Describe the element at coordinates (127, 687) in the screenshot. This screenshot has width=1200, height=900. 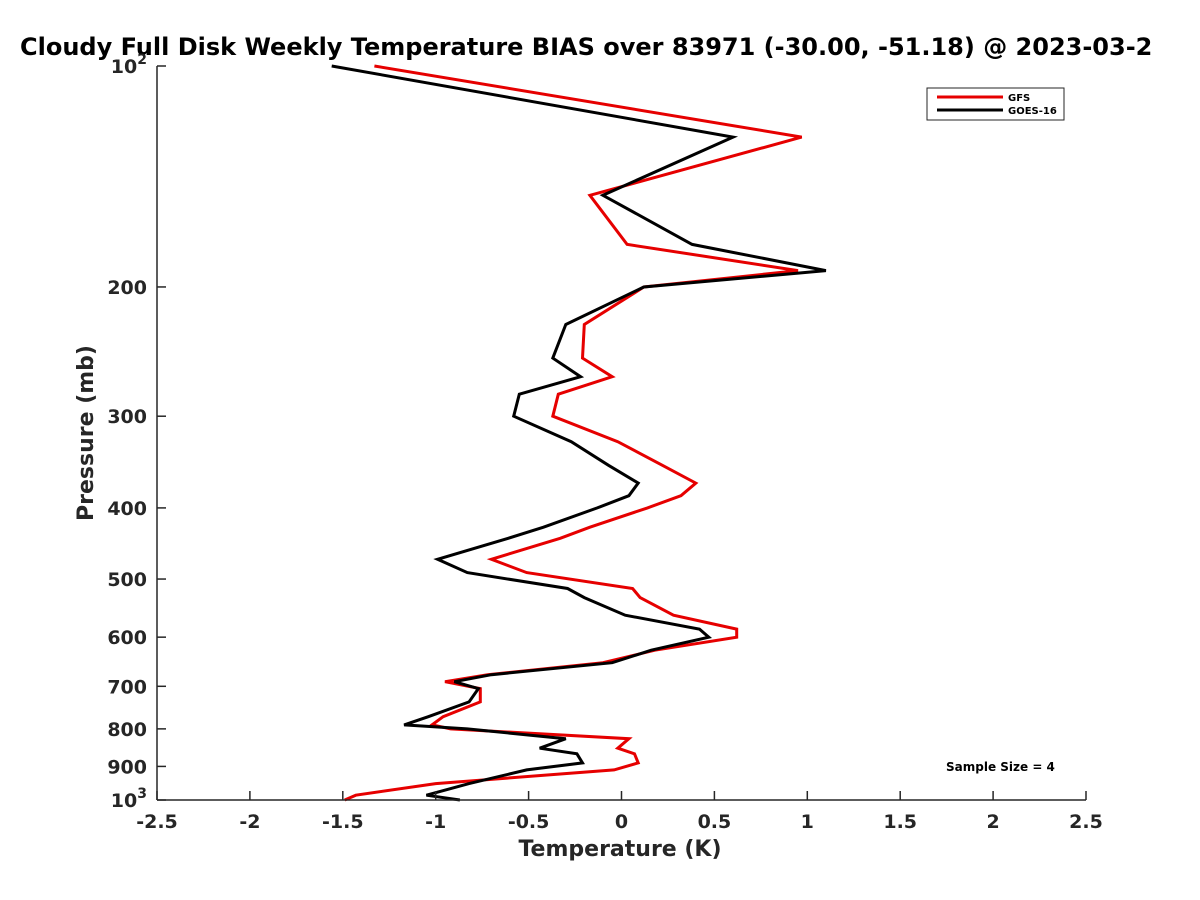
I see `y-tick-label: 700` at that location.